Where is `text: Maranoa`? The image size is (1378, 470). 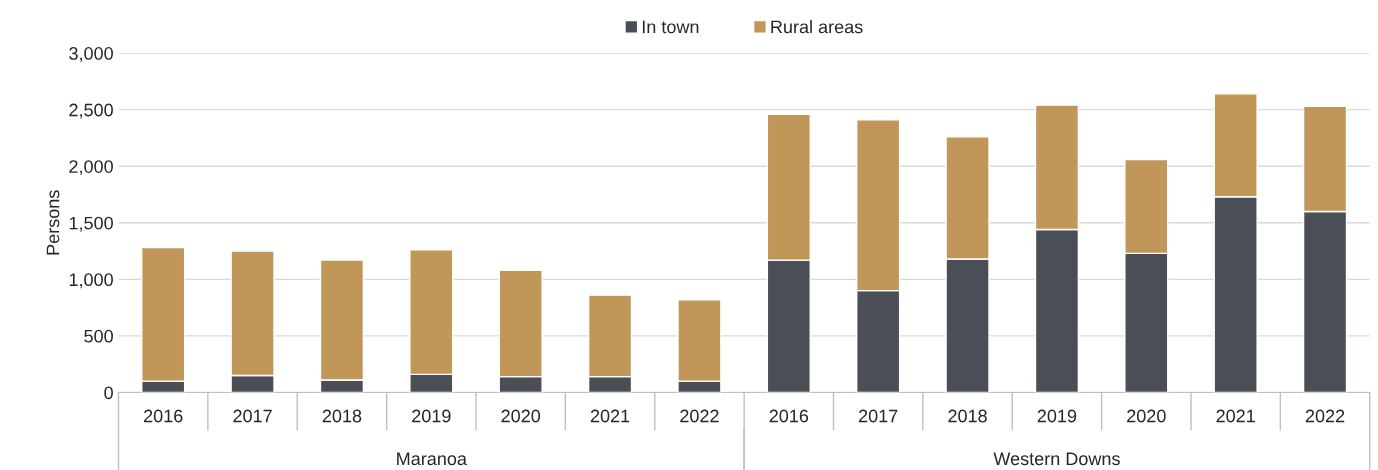 text: Maranoa is located at coordinates (432, 459).